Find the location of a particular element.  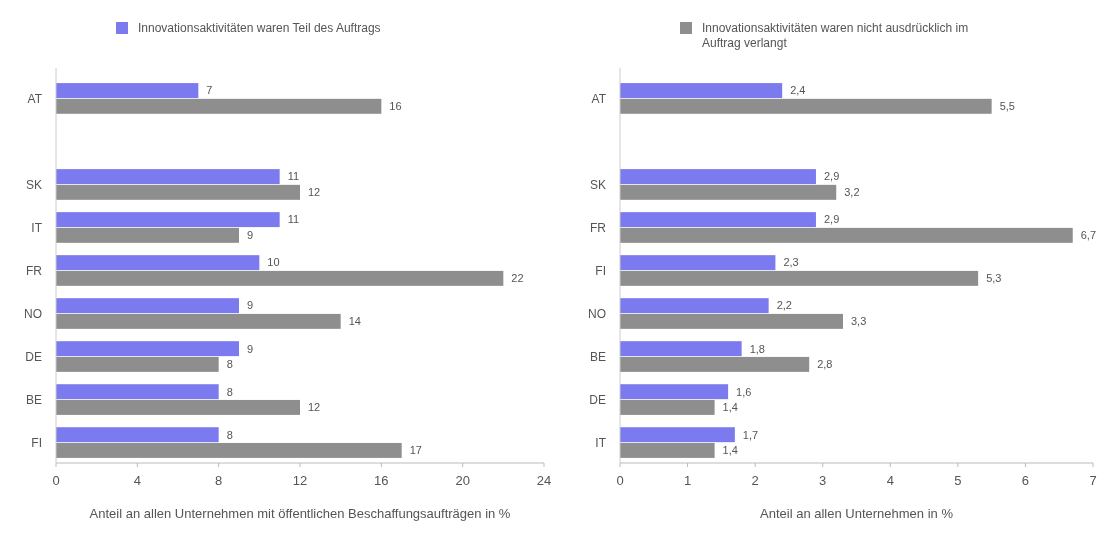

data-label: 10 is located at coordinates (273, 262).